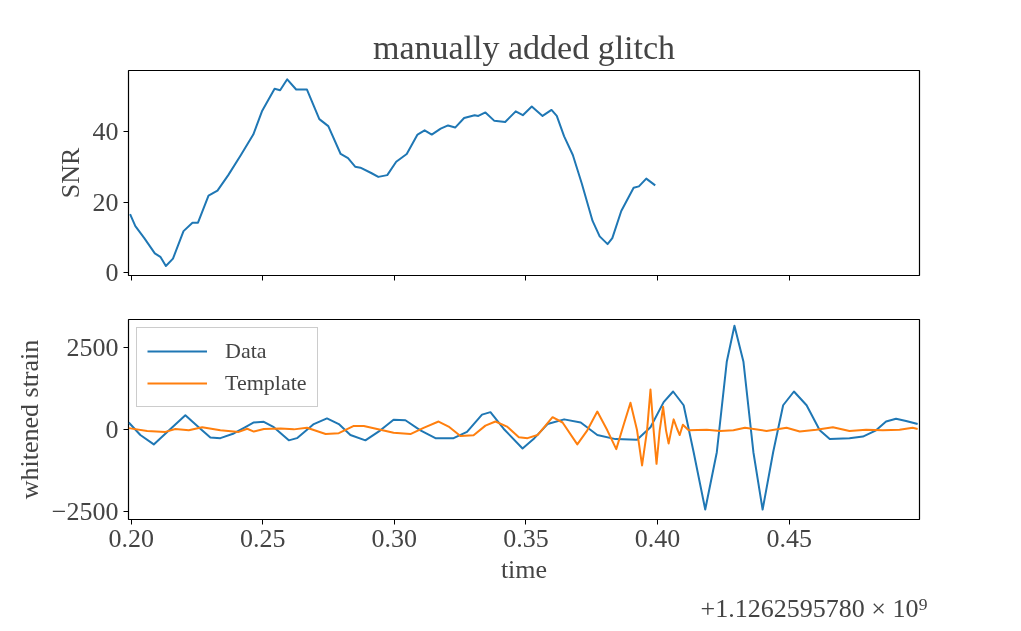 This screenshot has width=1021, height=631. Describe the element at coordinates (526, 538) in the screenshot. I see `x-tick-label: 0.35` at that location.